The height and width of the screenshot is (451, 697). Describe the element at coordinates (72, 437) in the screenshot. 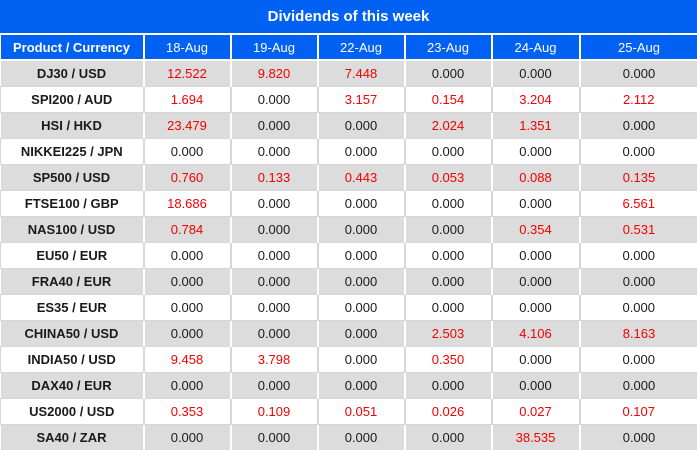

I see `product-cell: SA40 / ZAR` at that location.